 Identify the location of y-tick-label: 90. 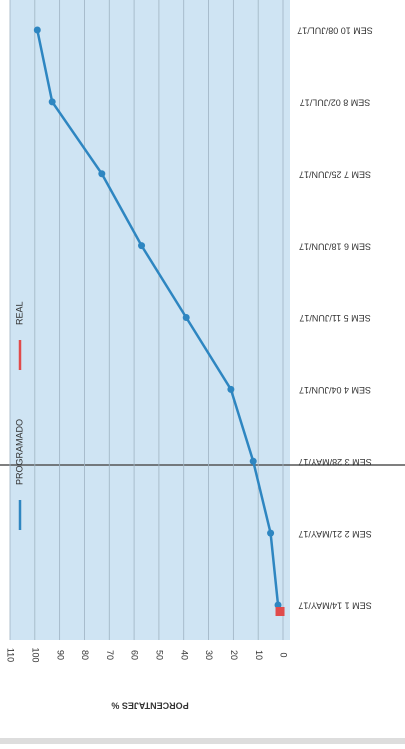
(60, 655).